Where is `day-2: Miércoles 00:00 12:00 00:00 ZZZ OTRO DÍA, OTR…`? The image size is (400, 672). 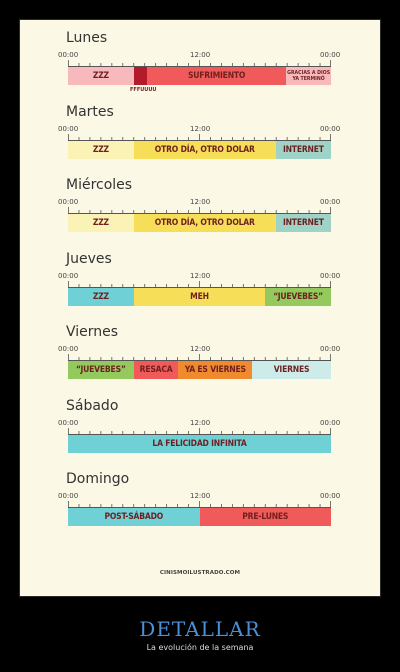 day-2: Miércoles 00:00 12:00 00:00 ZZZ OTRO DÍA, OTR… is located at coordinates (200, 204).